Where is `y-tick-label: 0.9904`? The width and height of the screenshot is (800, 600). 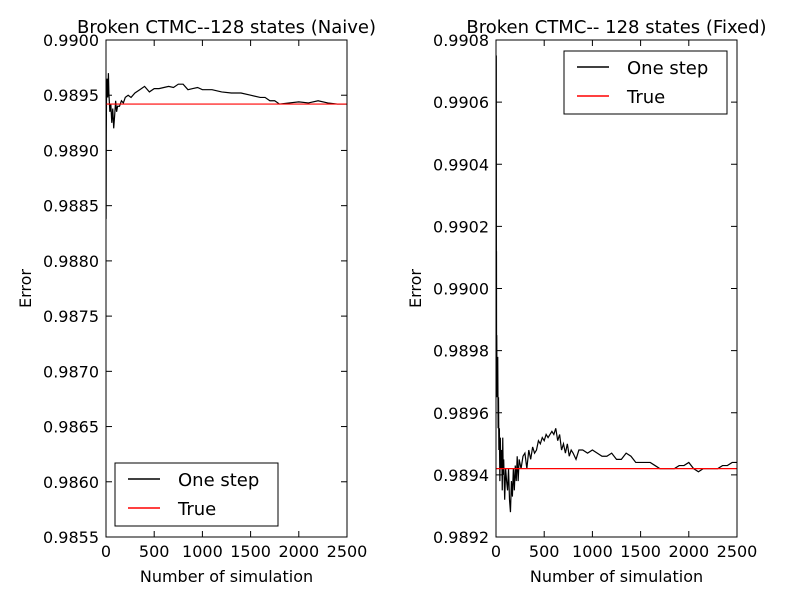 y-tick-label: 0.9904 is located at coordinates (461, 164).